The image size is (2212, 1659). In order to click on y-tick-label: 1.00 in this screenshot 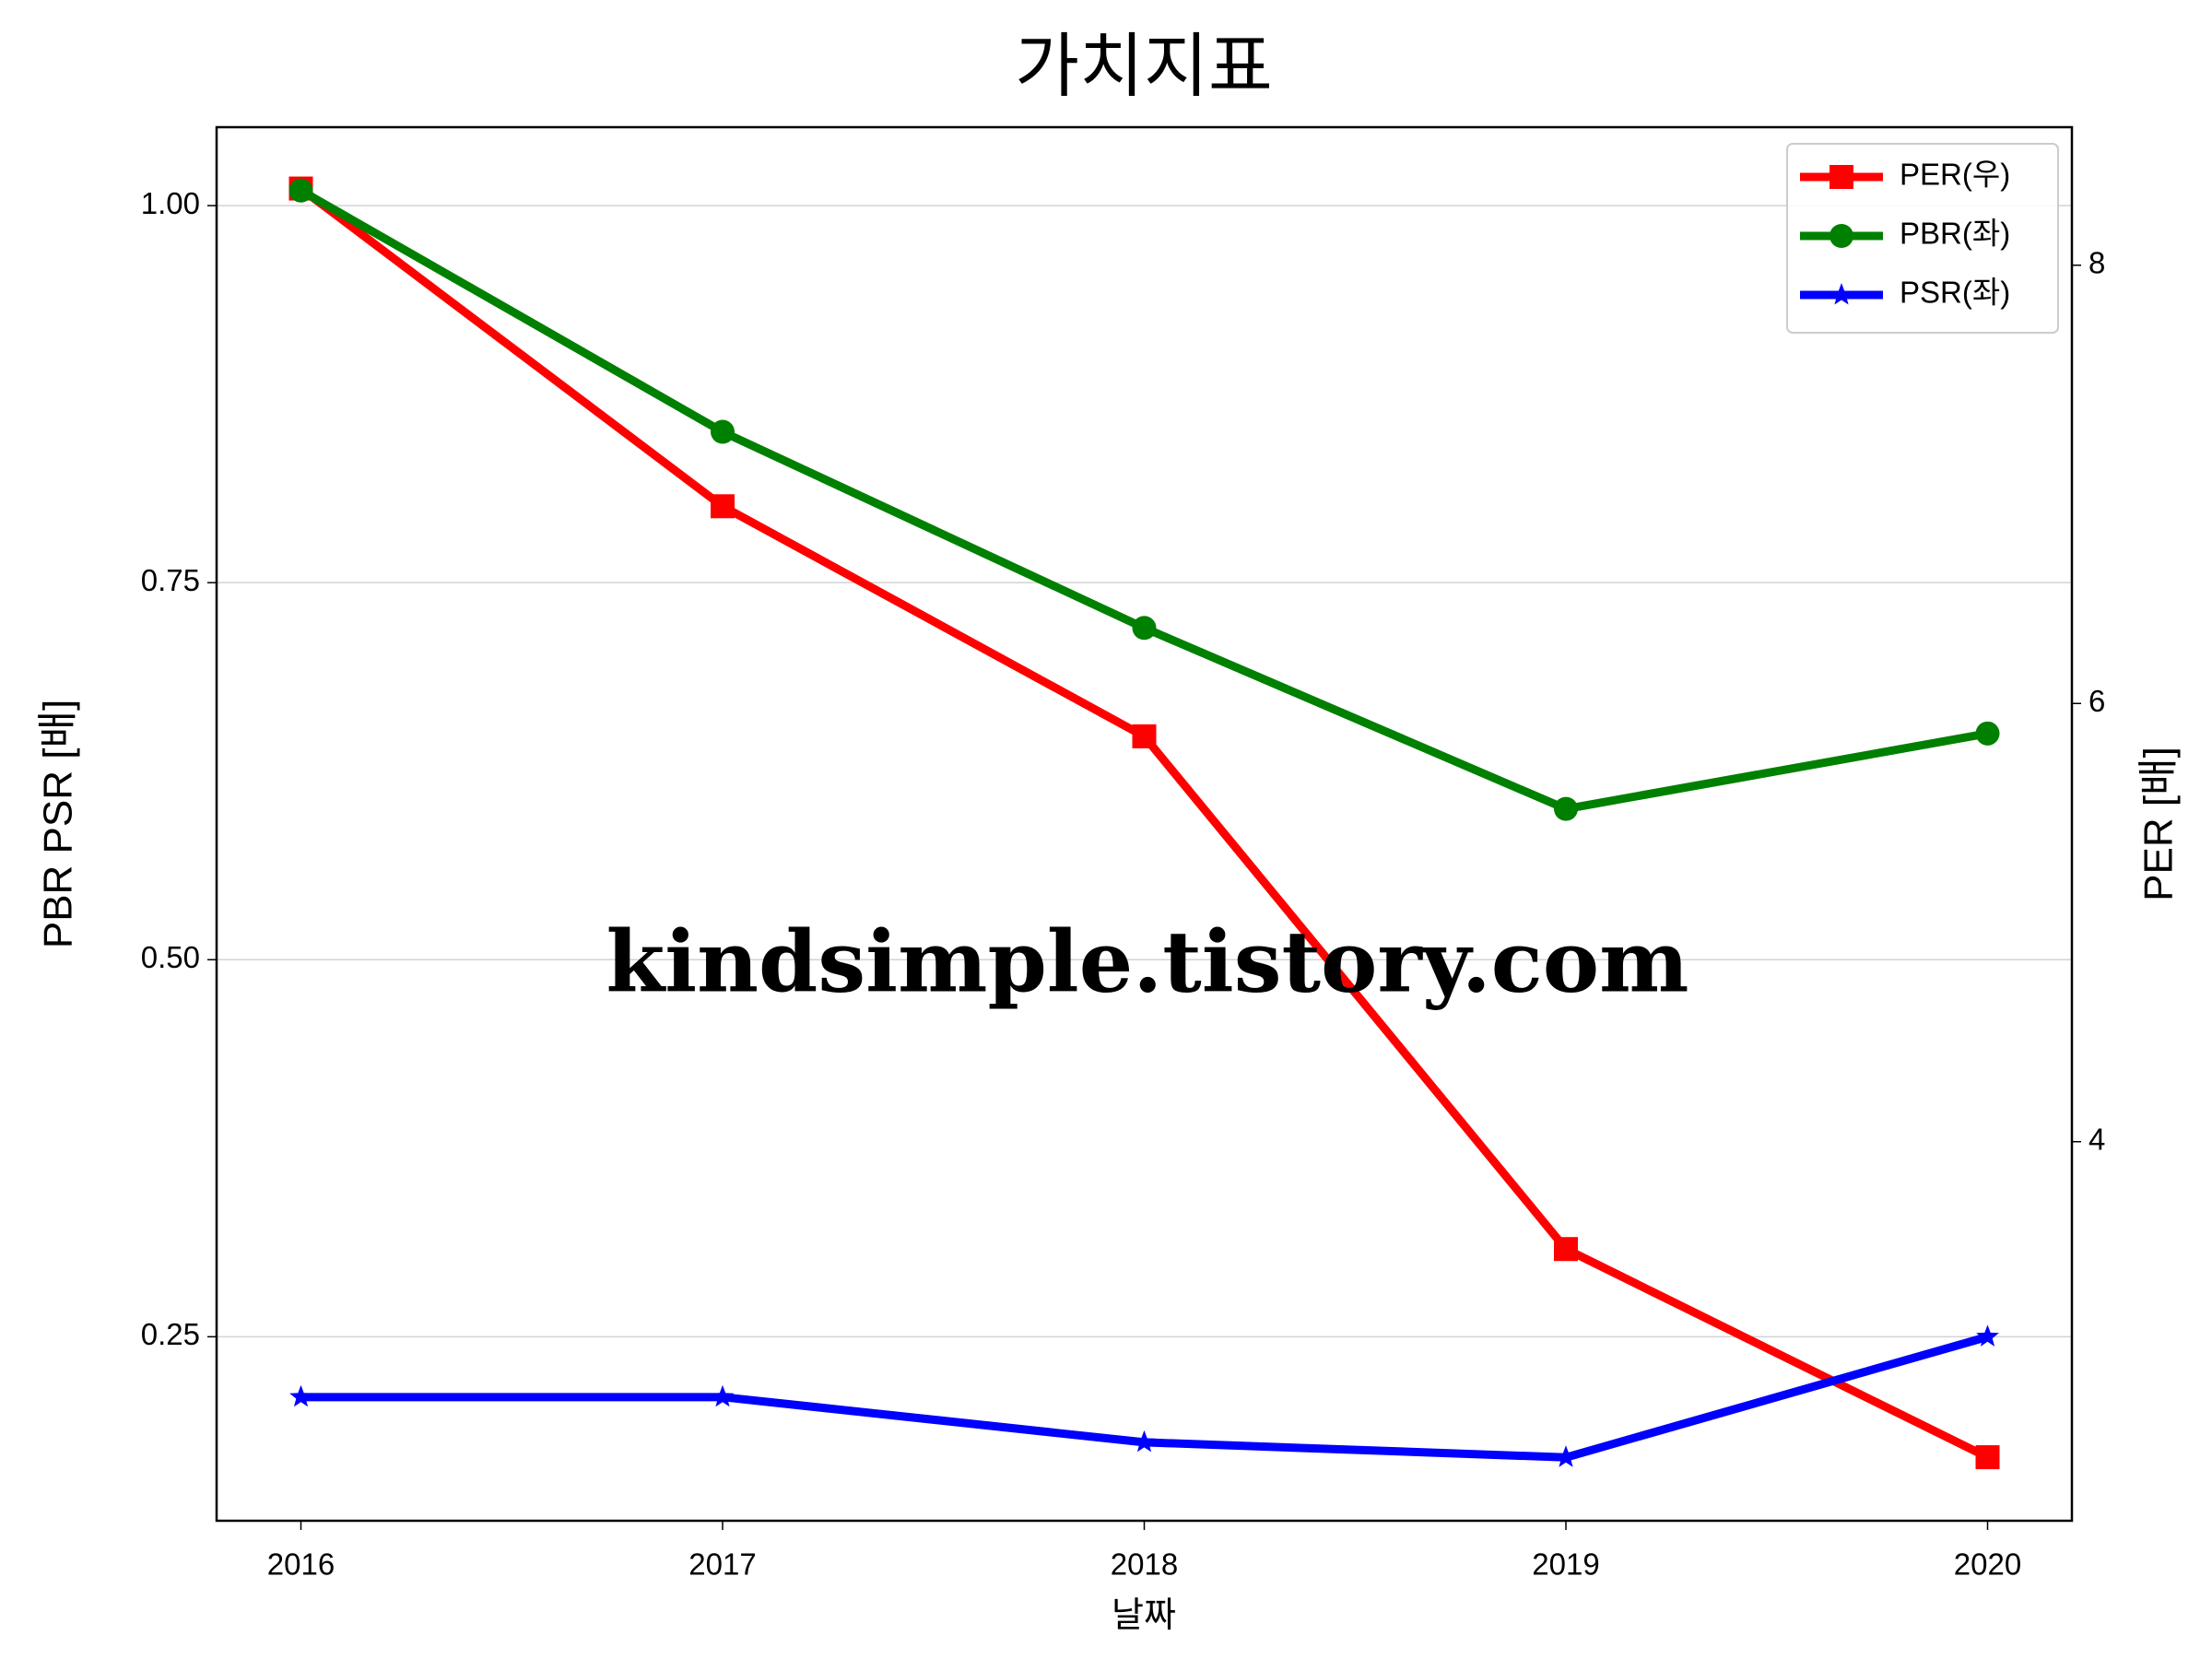, I will do `click(170, 203)`.